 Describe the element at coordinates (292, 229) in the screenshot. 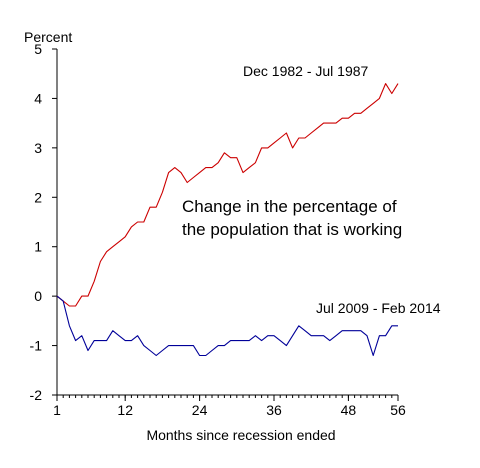

I see `annotation-line-2: the population that is working` at that location.